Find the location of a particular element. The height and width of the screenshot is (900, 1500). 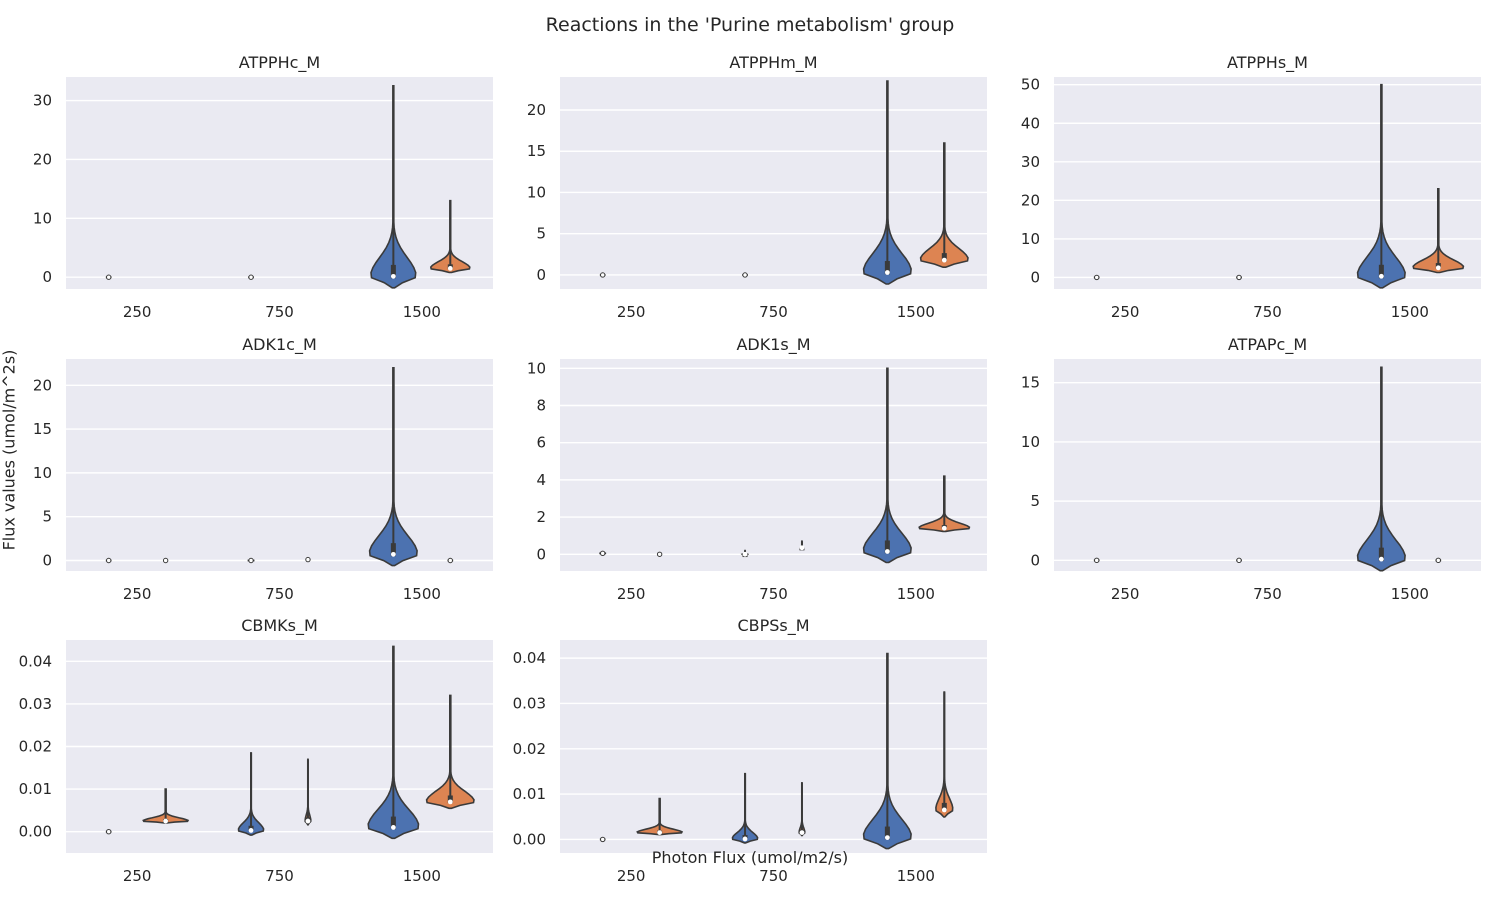

y-tick-label: 5 is located at coordinates (1035, 501).